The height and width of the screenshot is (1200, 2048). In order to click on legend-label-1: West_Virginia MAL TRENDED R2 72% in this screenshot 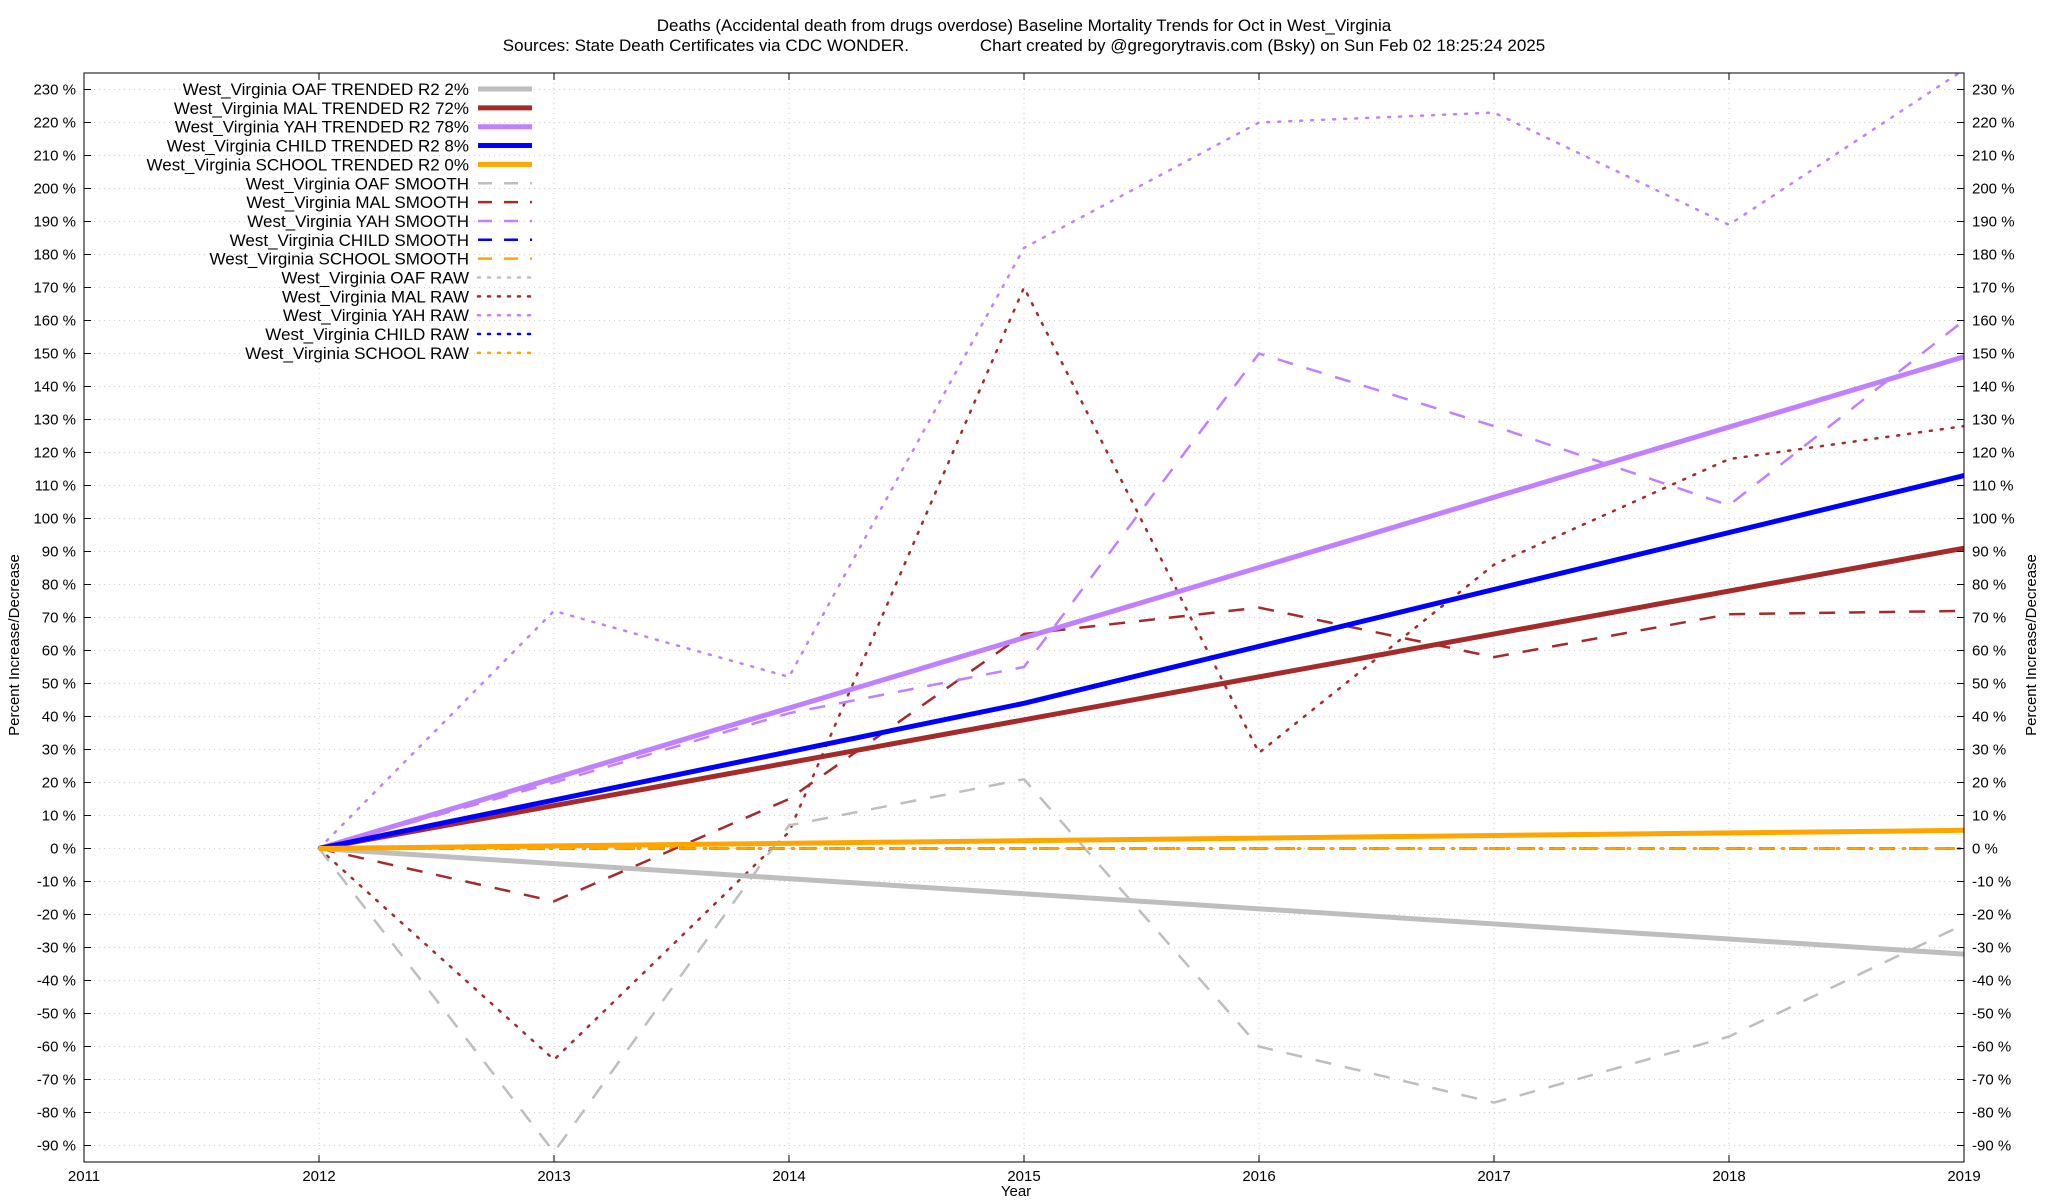, I will do `click(321, 108)`.